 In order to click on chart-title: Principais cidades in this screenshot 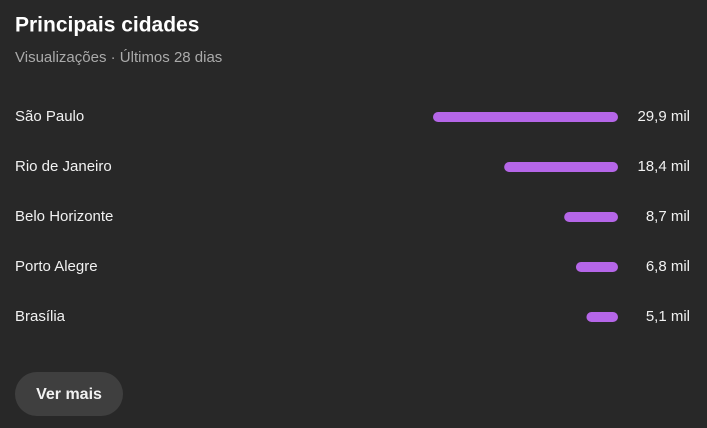, I will do `click(107, 25)`.